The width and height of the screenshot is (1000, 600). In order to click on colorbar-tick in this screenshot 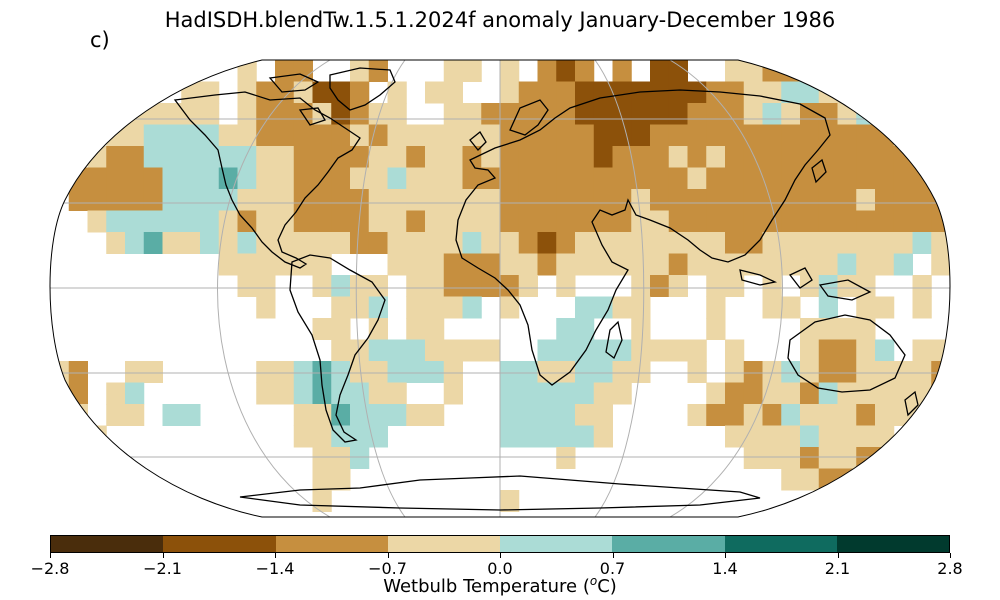, I will do `click(838, 555)`.